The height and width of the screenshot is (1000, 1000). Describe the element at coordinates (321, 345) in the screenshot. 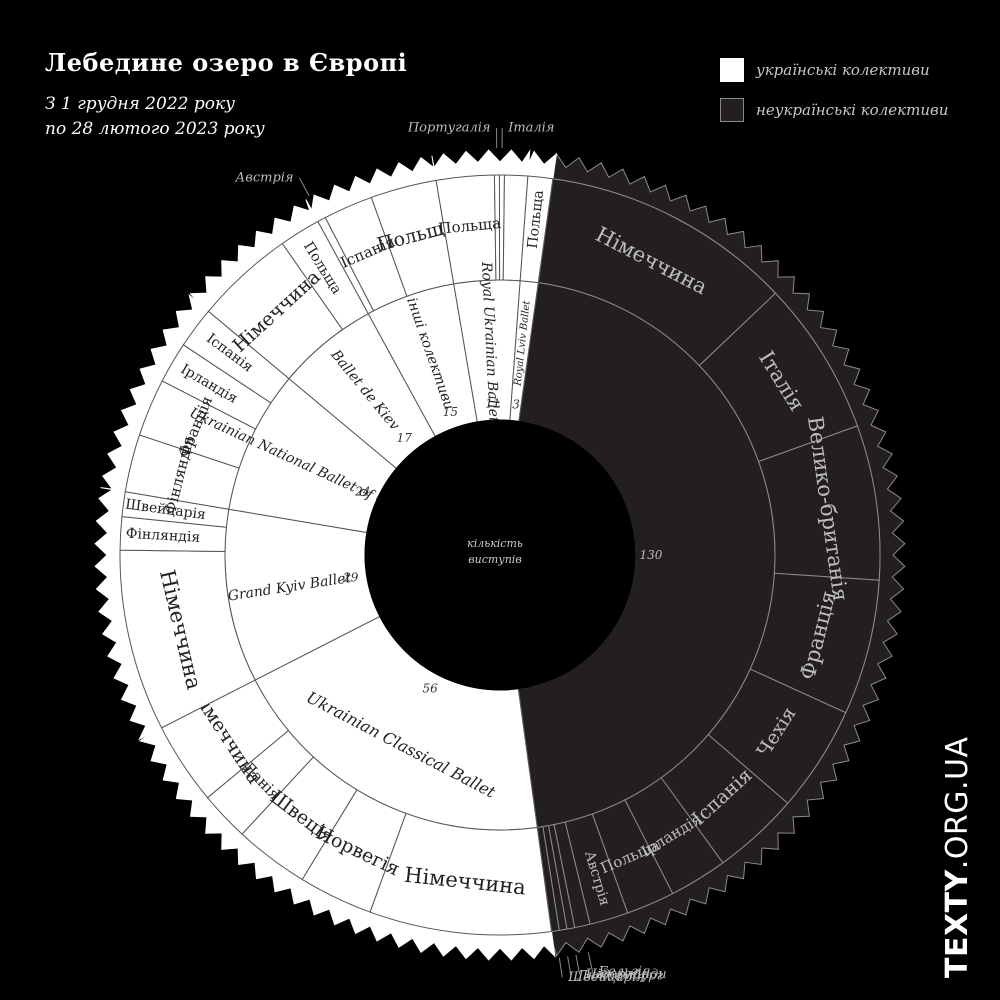

I see `group-ballet-de-kiev: 17` at that location.